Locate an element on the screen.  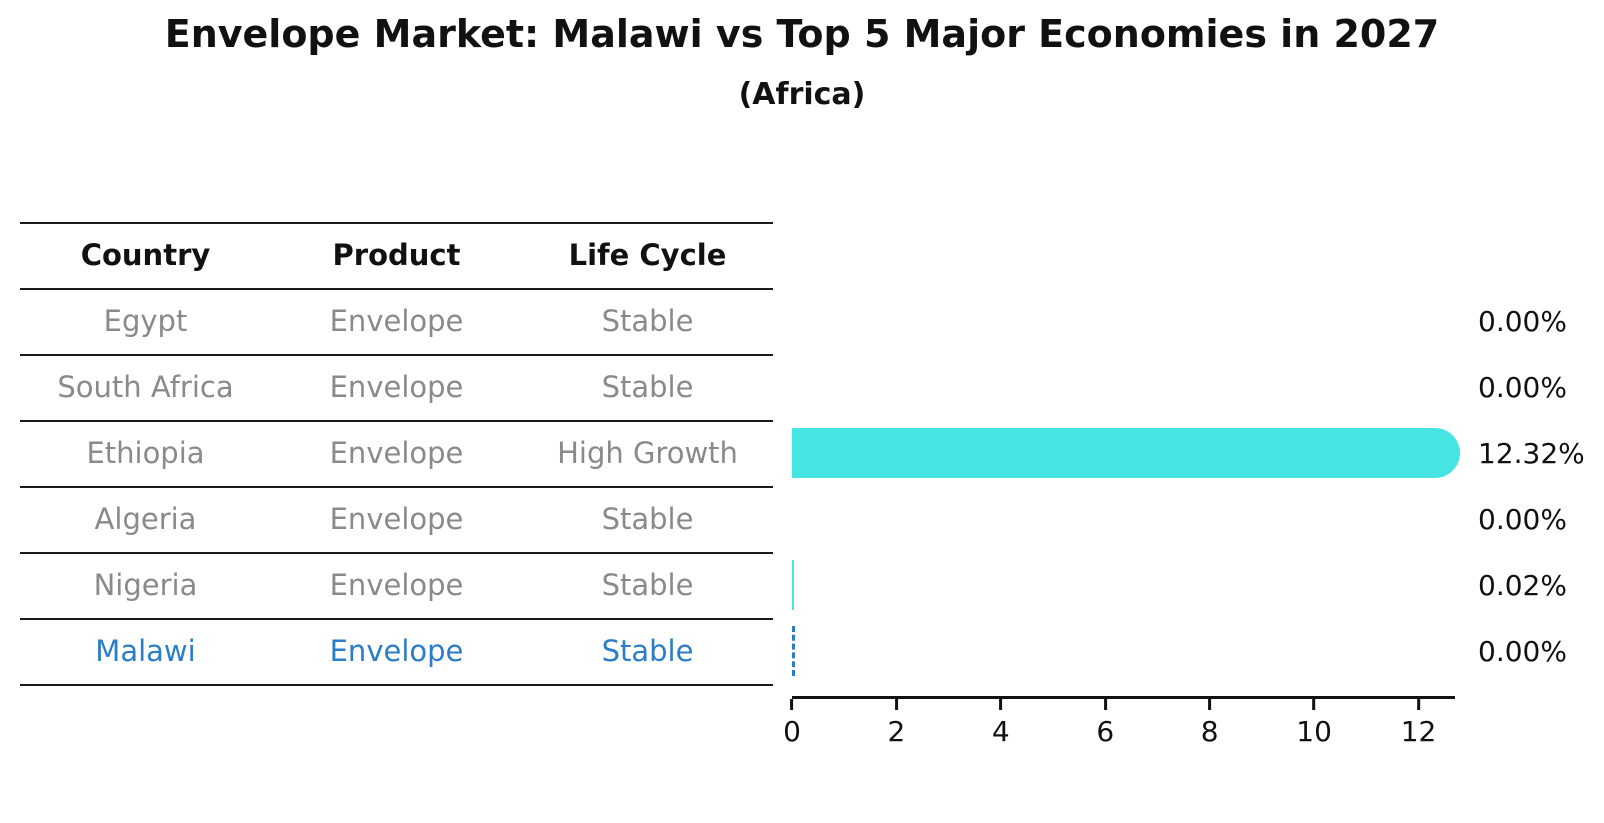
x-axis-tick: 6 is located at coordinates (1105, 723).